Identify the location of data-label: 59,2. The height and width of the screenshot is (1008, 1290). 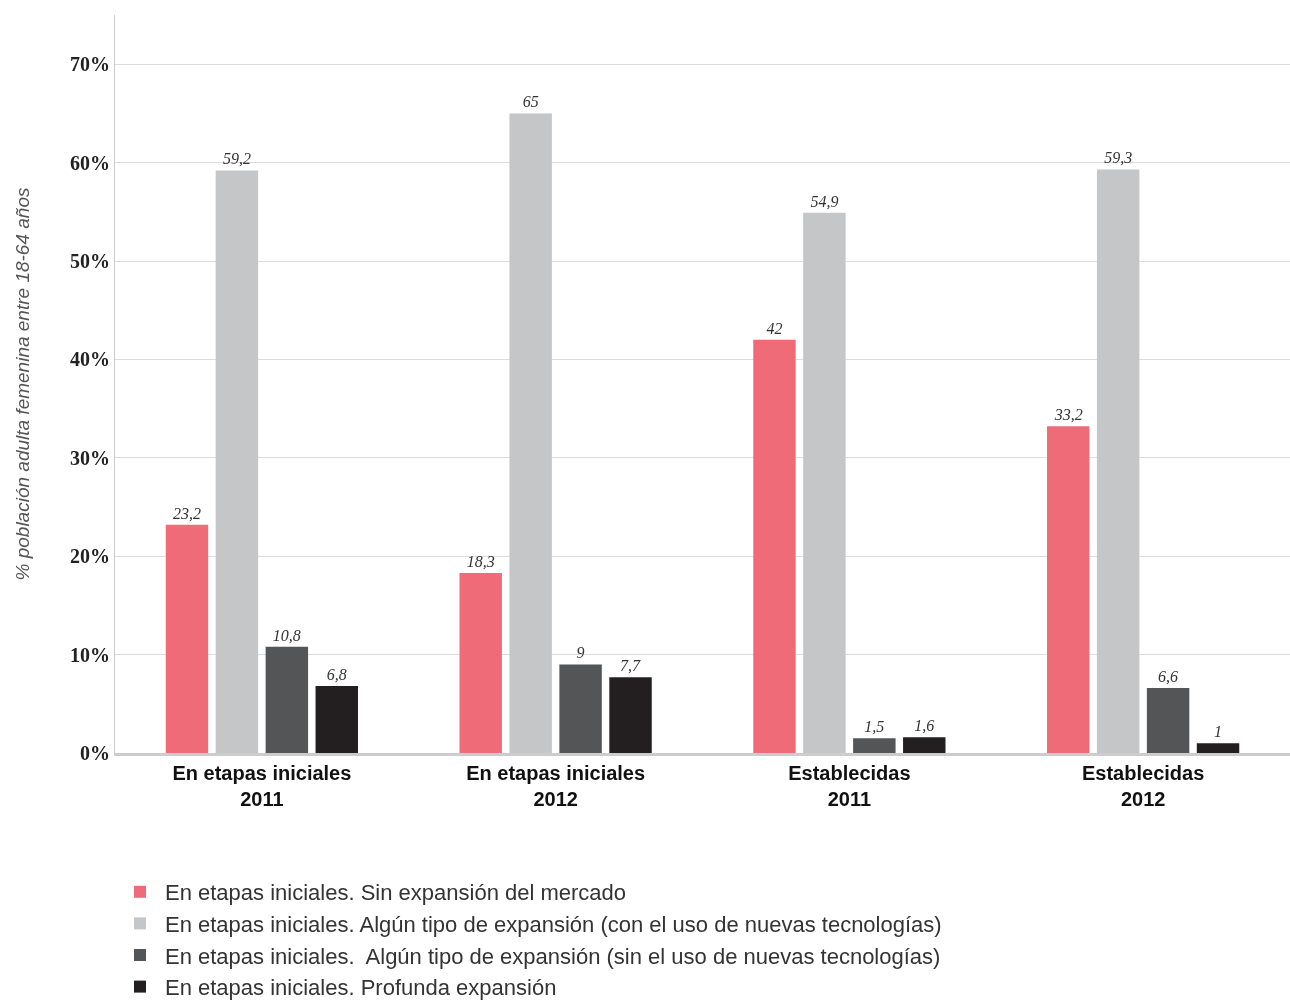
(236, 159).